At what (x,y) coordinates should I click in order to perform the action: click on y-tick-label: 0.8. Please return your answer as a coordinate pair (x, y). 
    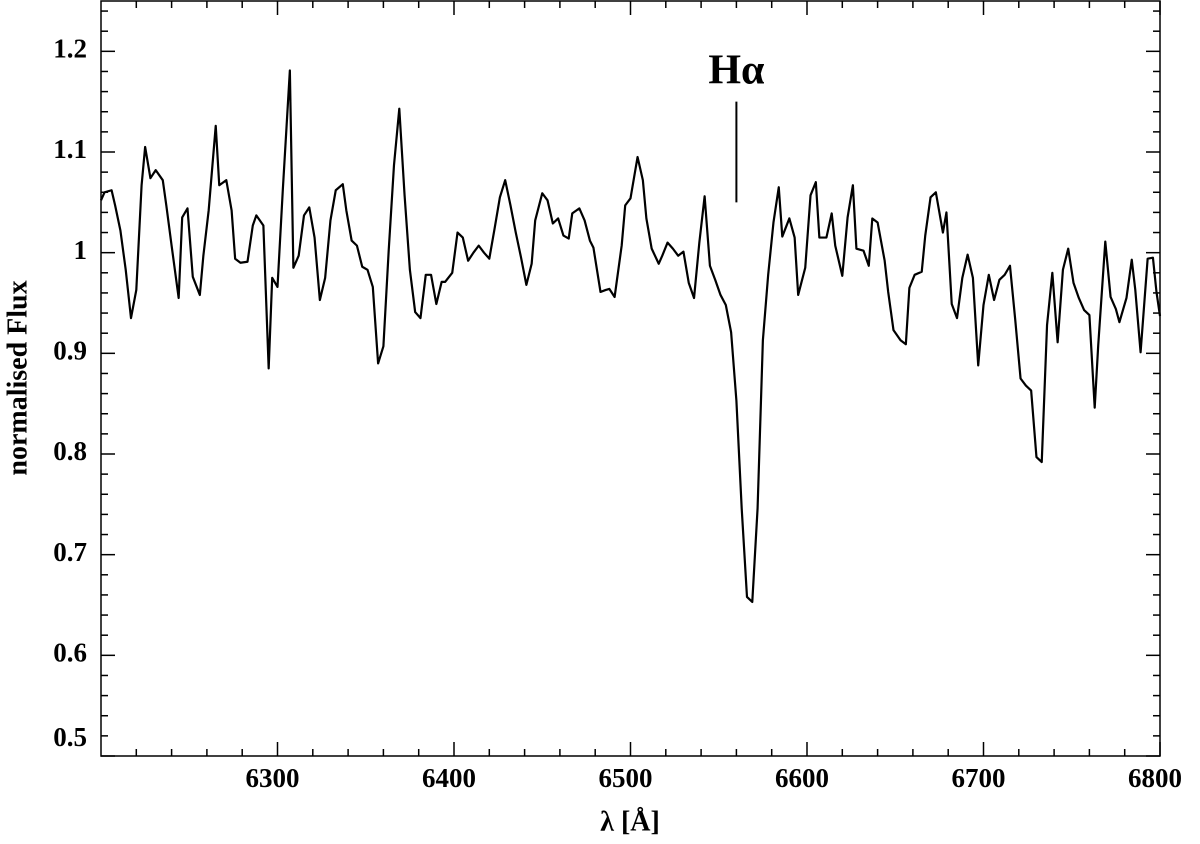
    Looking at the image, I should click on (70, 451).